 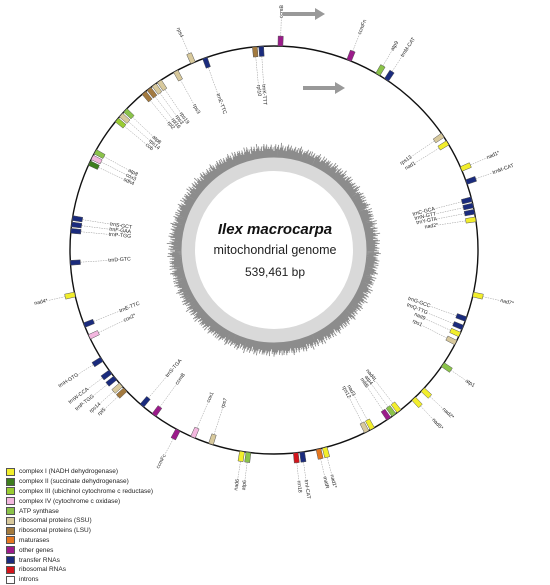 I want to click on gene-feature: rpl2, so click(x=158, y=110).